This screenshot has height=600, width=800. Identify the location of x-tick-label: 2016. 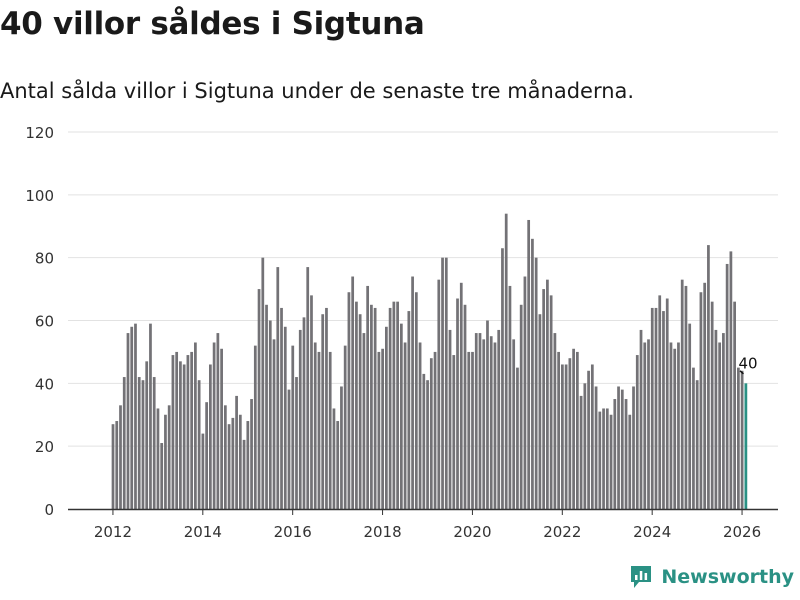
(293, 532).